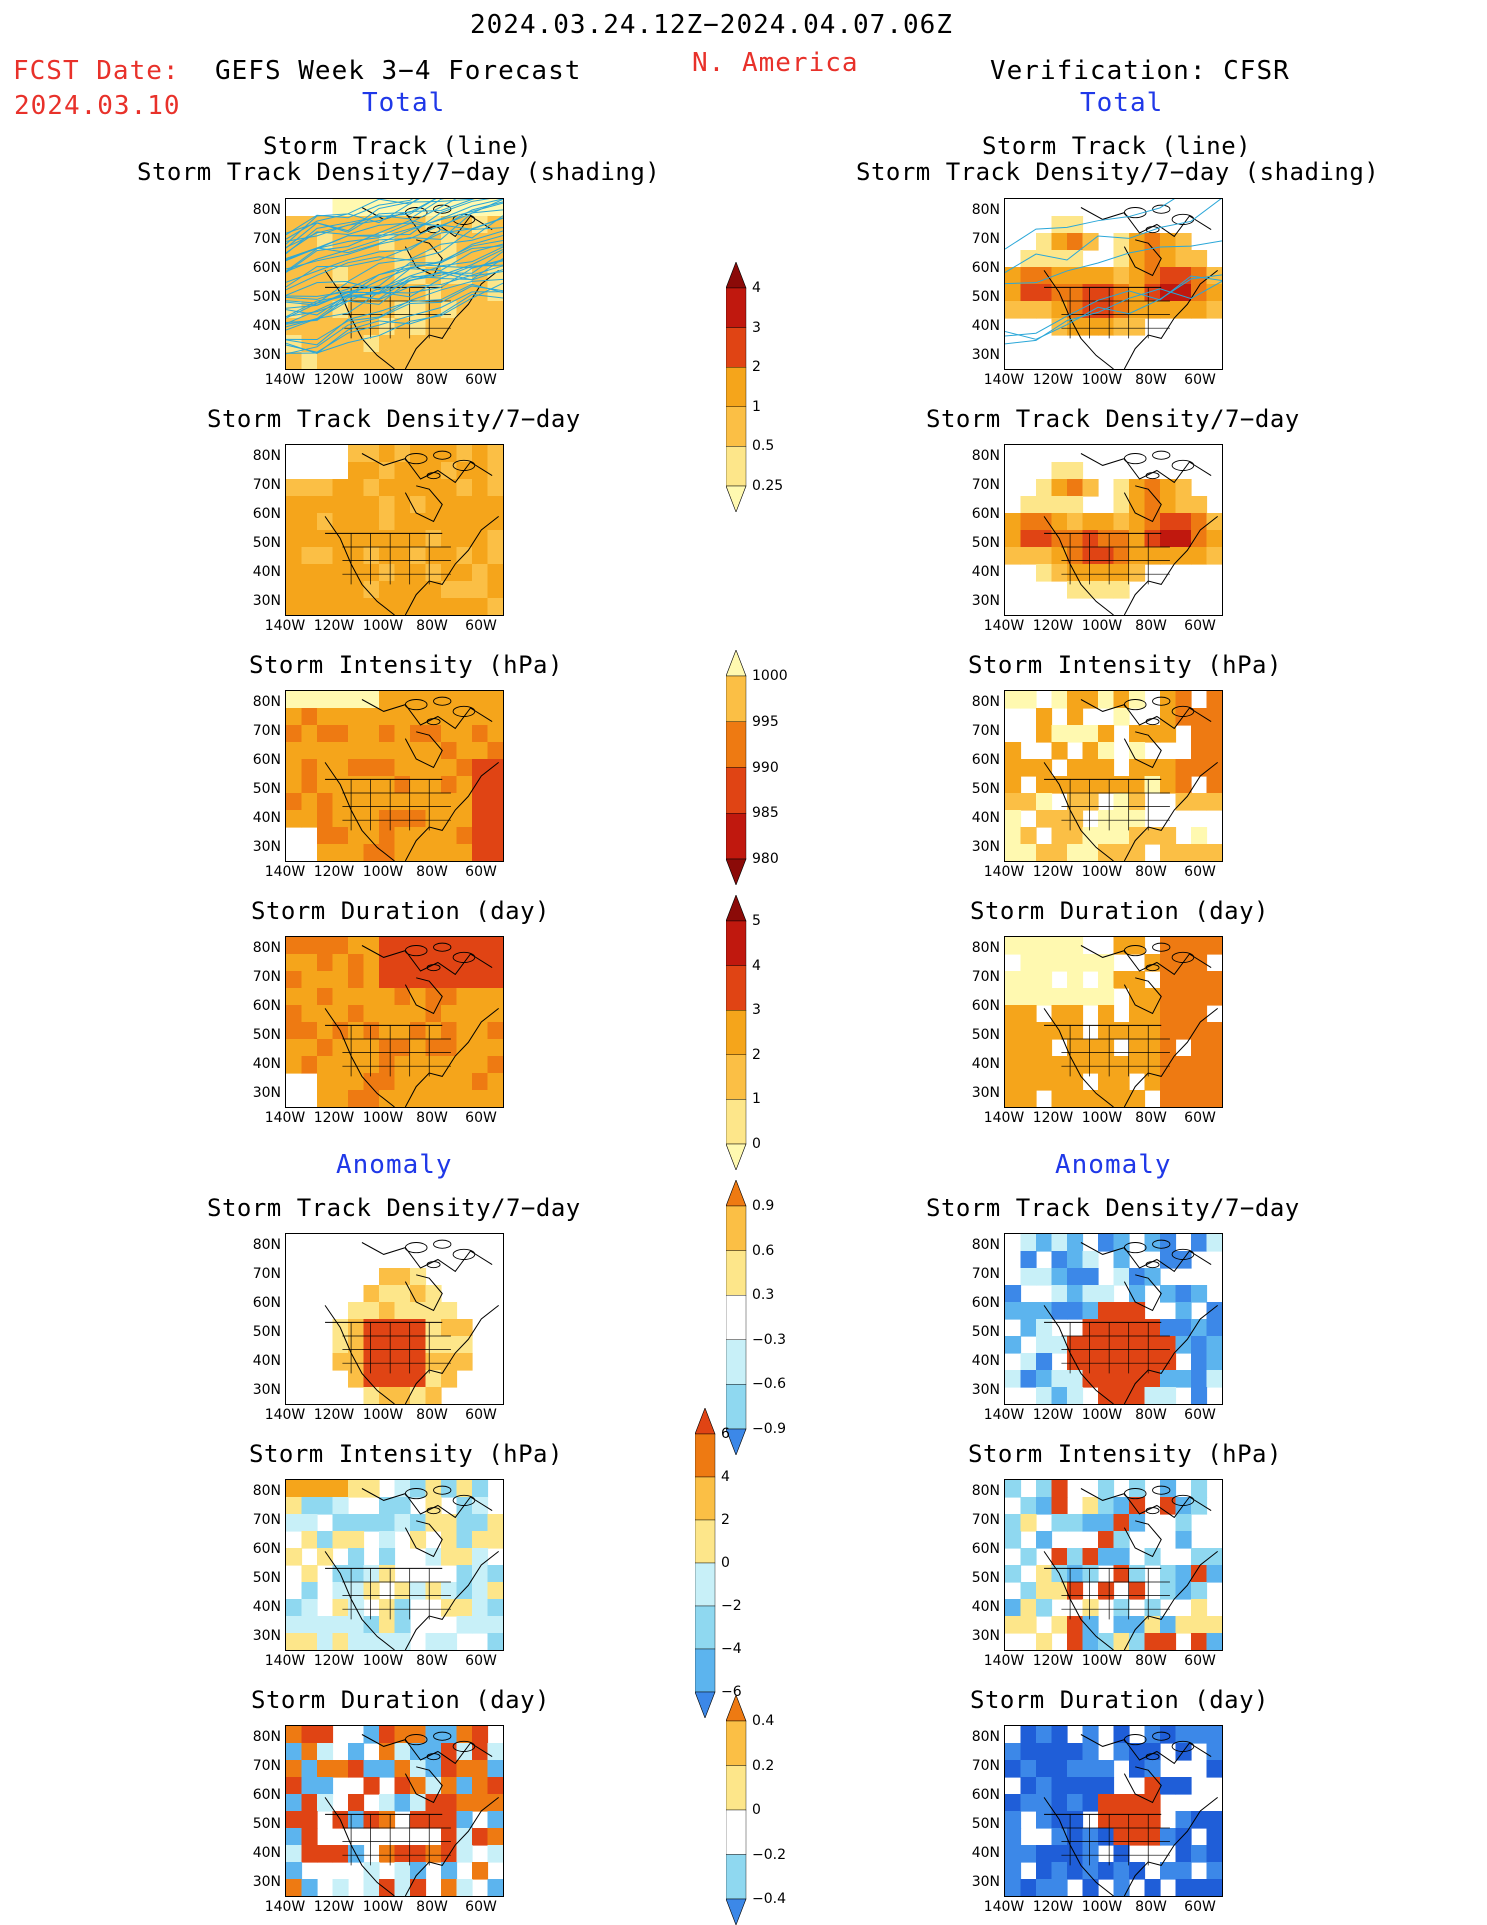 Image resolution: width=1487 pixels, height=1925 pixels. I want to click on map-intensity-anomaly-verification, so click(1113, 1565).